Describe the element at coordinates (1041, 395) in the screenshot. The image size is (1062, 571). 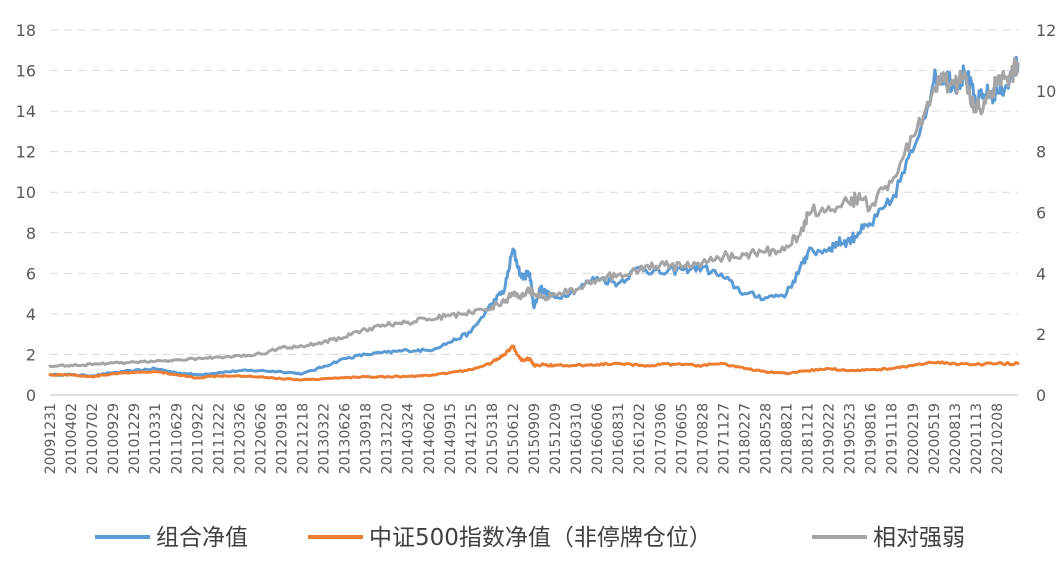
I see `right-y-tick-label: 0` at that location.